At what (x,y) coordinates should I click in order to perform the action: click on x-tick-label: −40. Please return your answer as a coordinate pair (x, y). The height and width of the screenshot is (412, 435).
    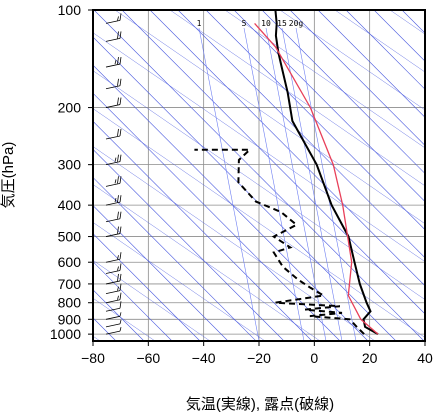
    Looking at the image, I should click on (204, 358).